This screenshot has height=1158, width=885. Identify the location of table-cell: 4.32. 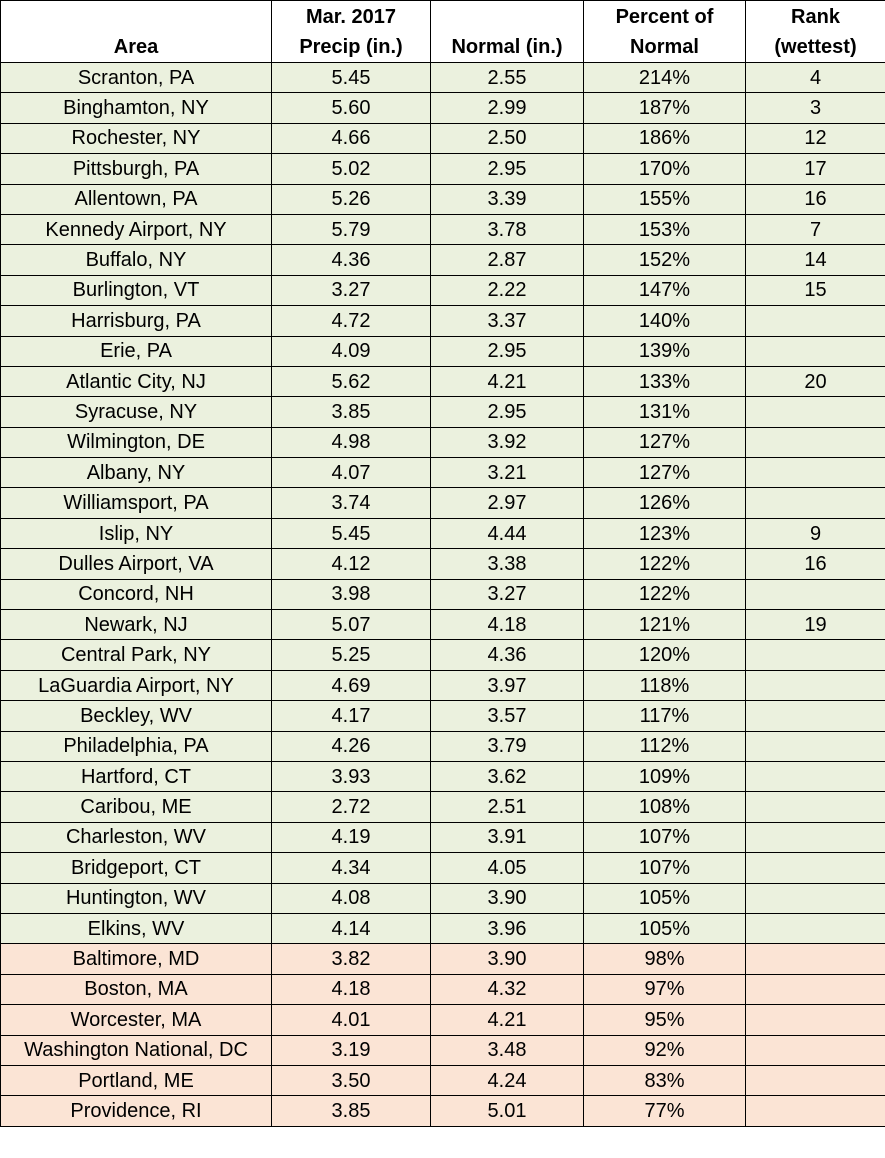
(507, 989).